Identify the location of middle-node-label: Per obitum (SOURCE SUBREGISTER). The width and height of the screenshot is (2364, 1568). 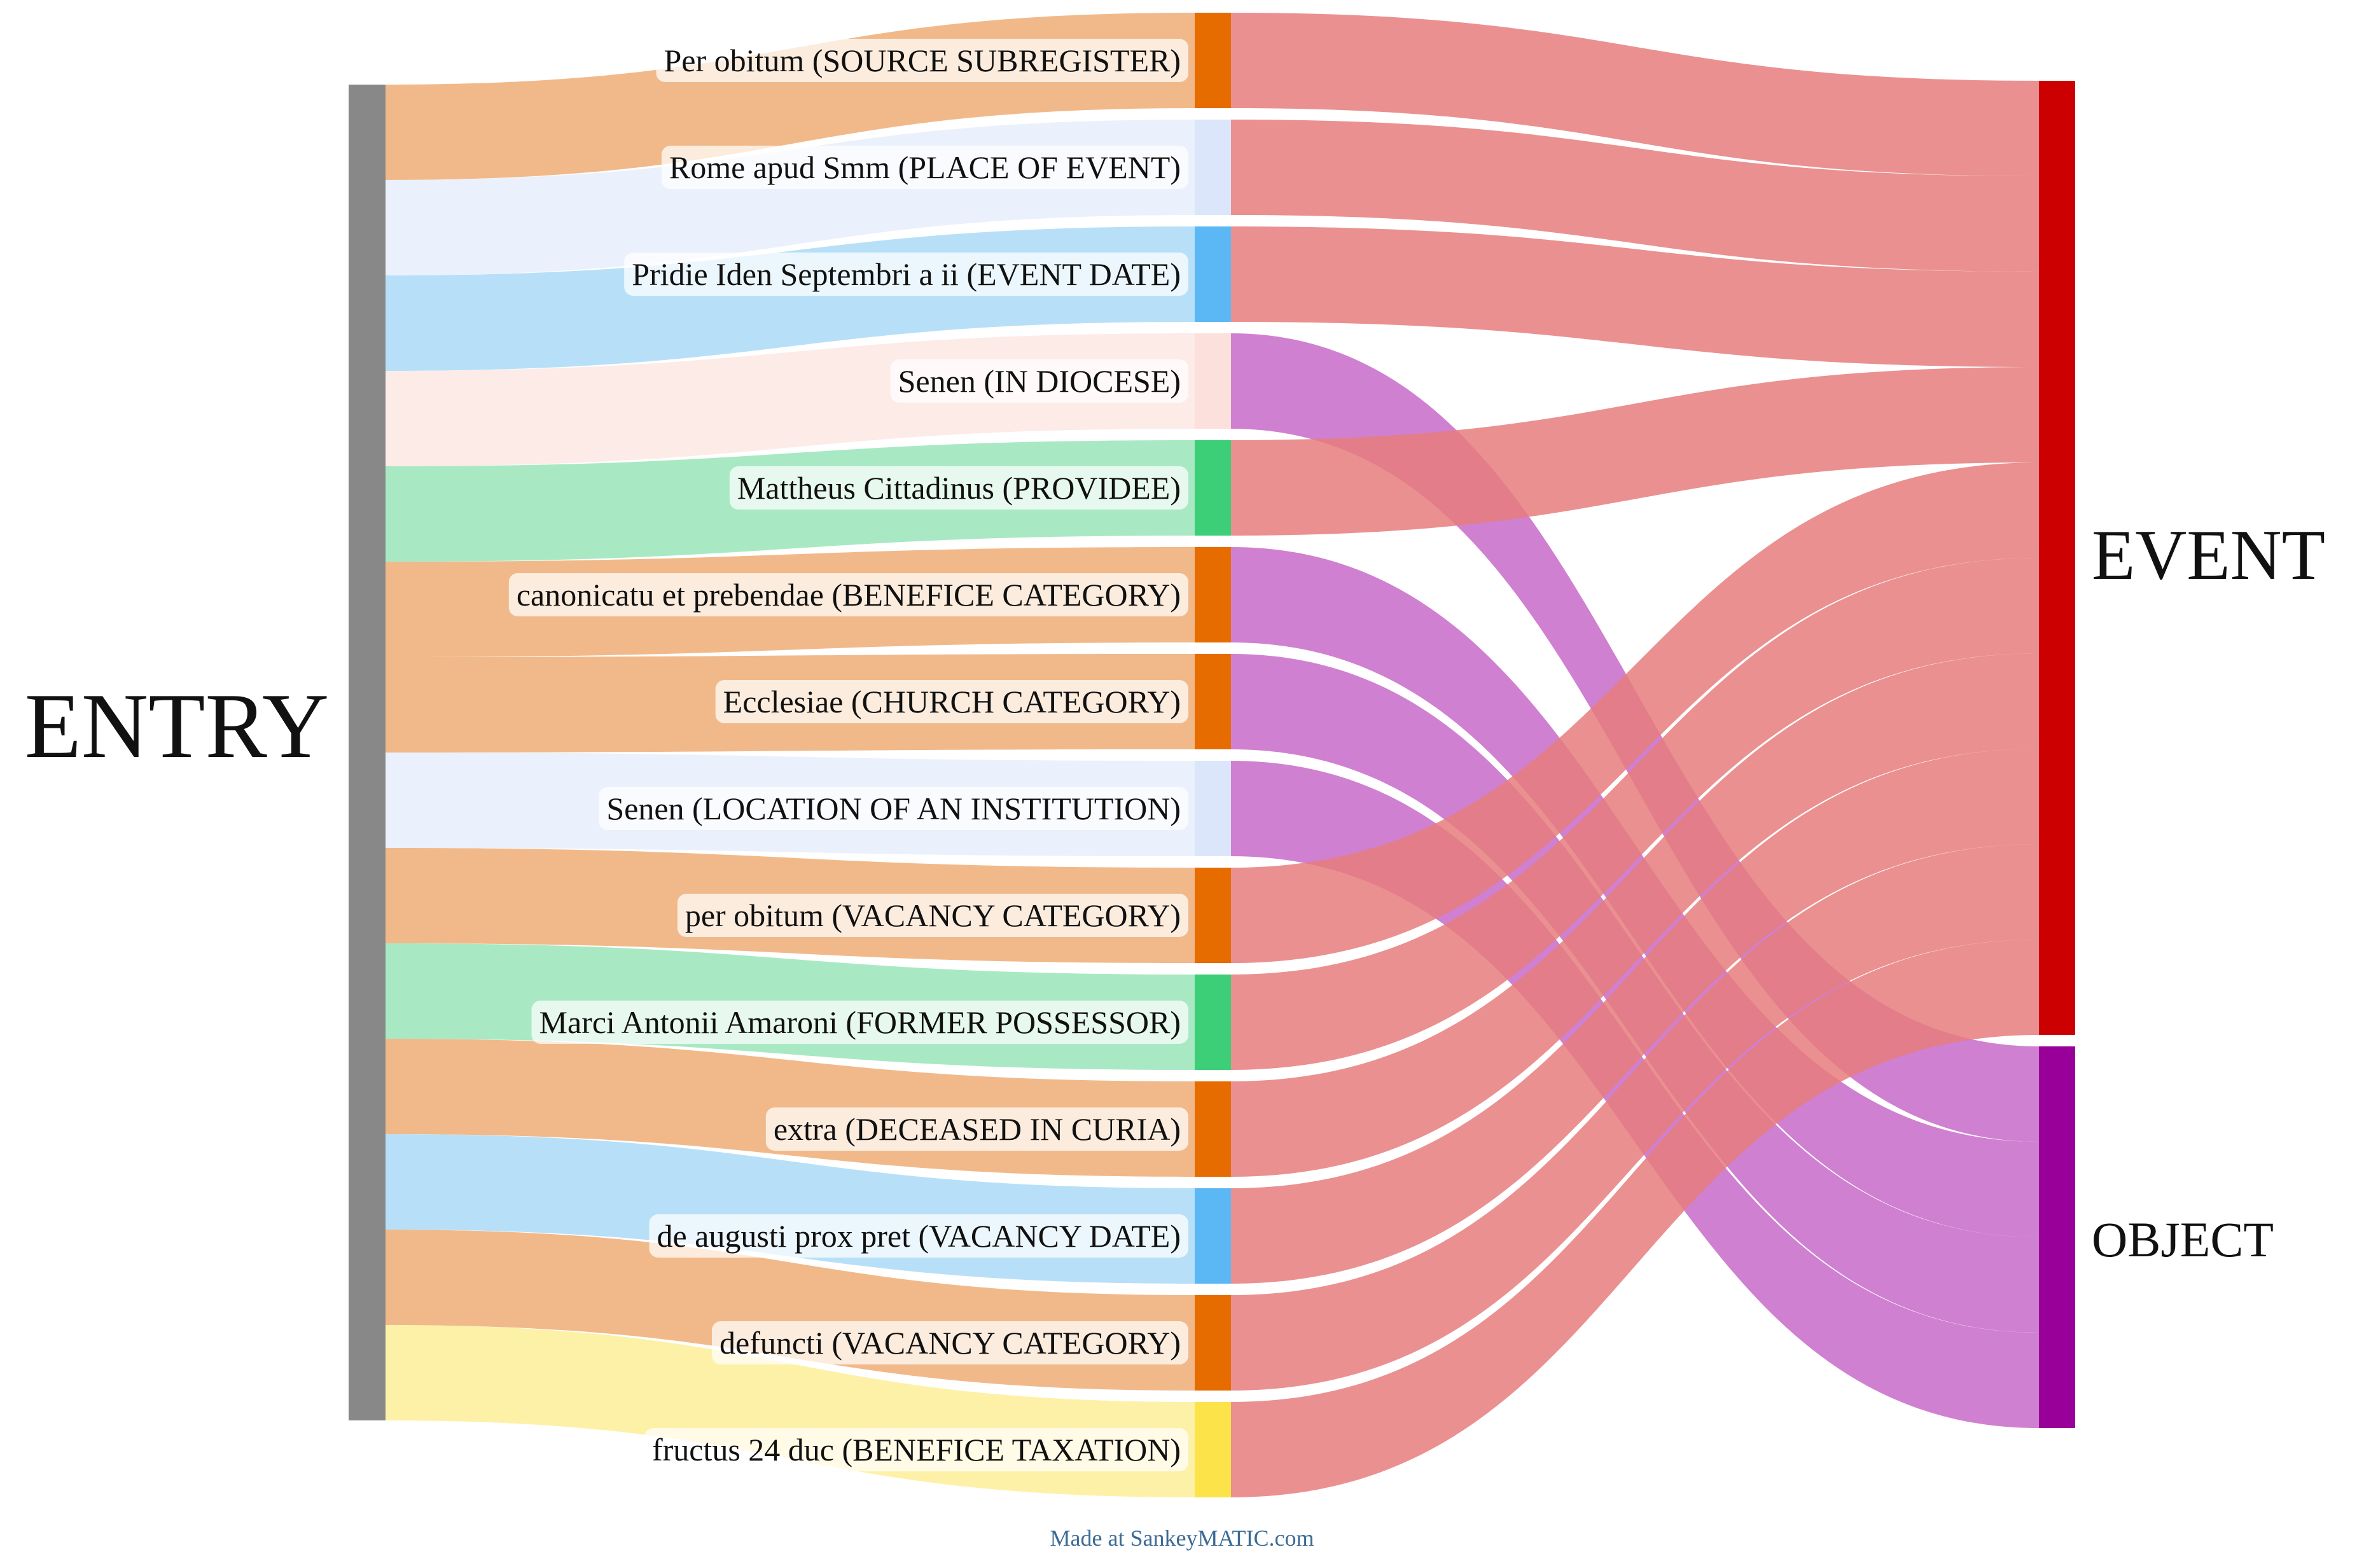
(922, 61).